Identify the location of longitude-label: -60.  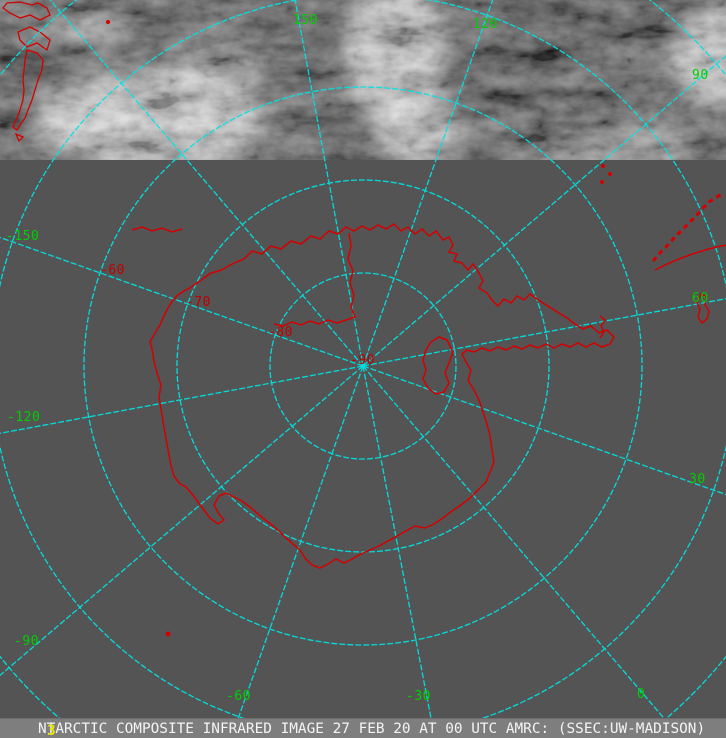
(238, 696).